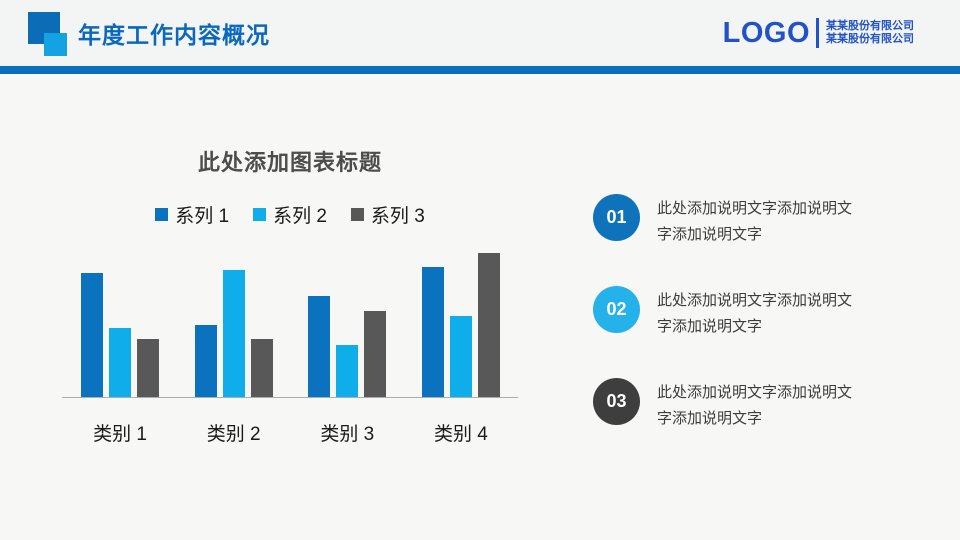 The image size is (960, 540). I want to click on note-item: 02 此处添加说明文字添加说明文字添加说明文字, so click(758, 313).